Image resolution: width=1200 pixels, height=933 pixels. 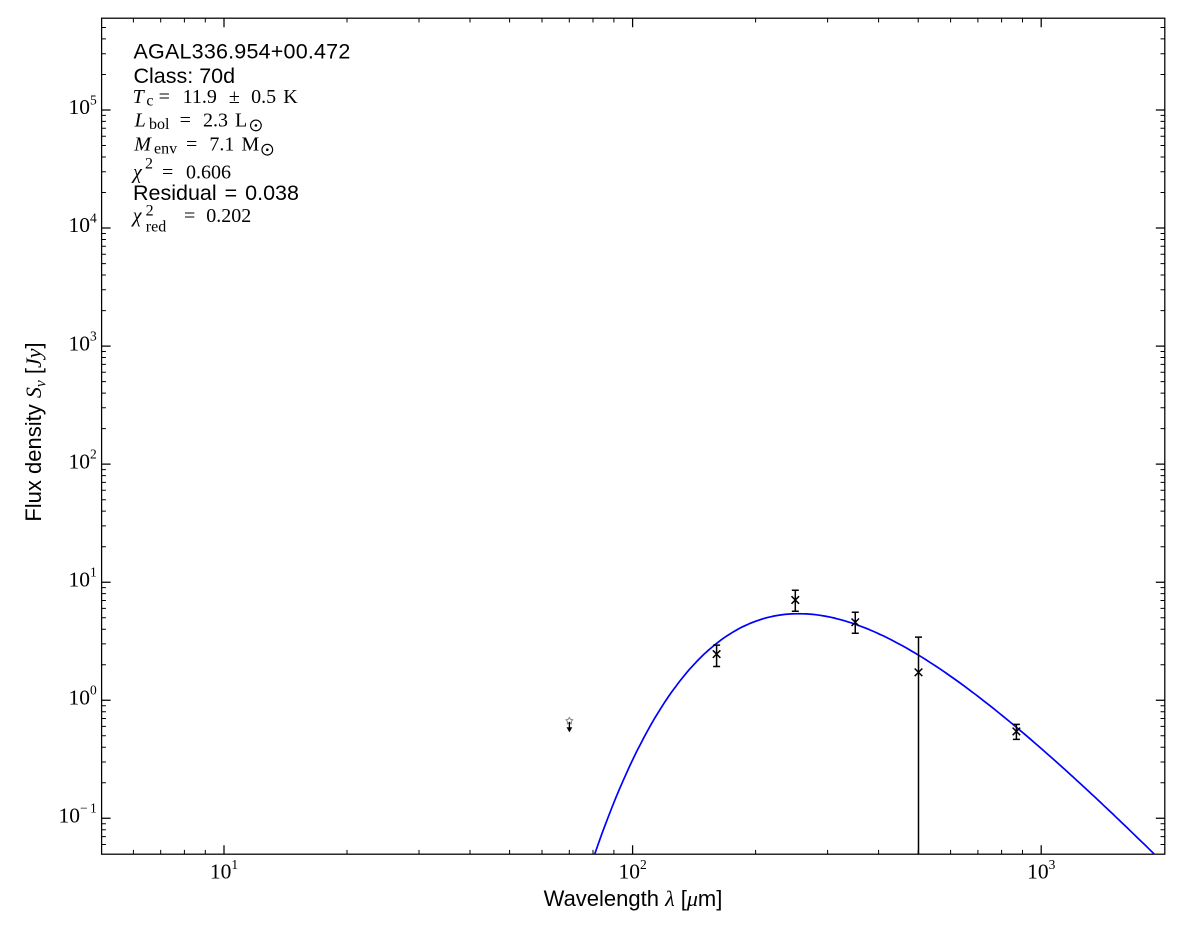 What do you see at coordinates (221, 145) in the screenshot?
I see `svg-text: 7.1` at bounding box center [221, 145].